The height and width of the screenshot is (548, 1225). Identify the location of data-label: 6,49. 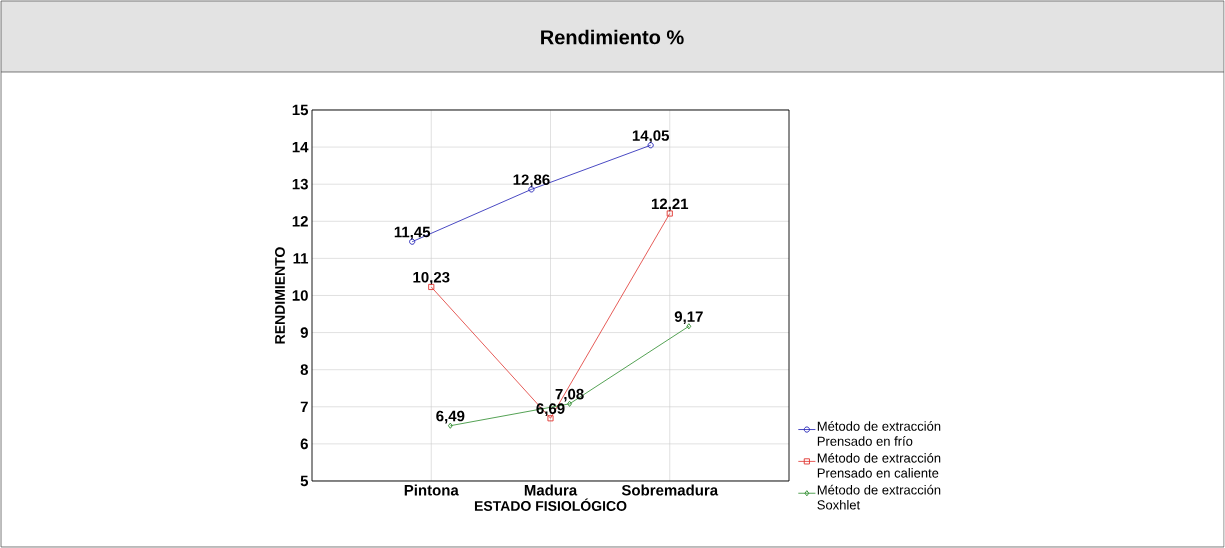
(450, 417).